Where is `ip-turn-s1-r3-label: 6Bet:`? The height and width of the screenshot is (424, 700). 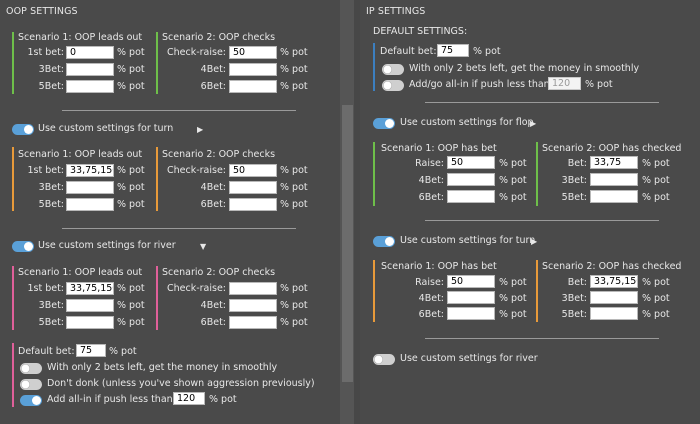
ip-turn-s1-r3-label: 6Bet: is located at coordinates (431, 314).